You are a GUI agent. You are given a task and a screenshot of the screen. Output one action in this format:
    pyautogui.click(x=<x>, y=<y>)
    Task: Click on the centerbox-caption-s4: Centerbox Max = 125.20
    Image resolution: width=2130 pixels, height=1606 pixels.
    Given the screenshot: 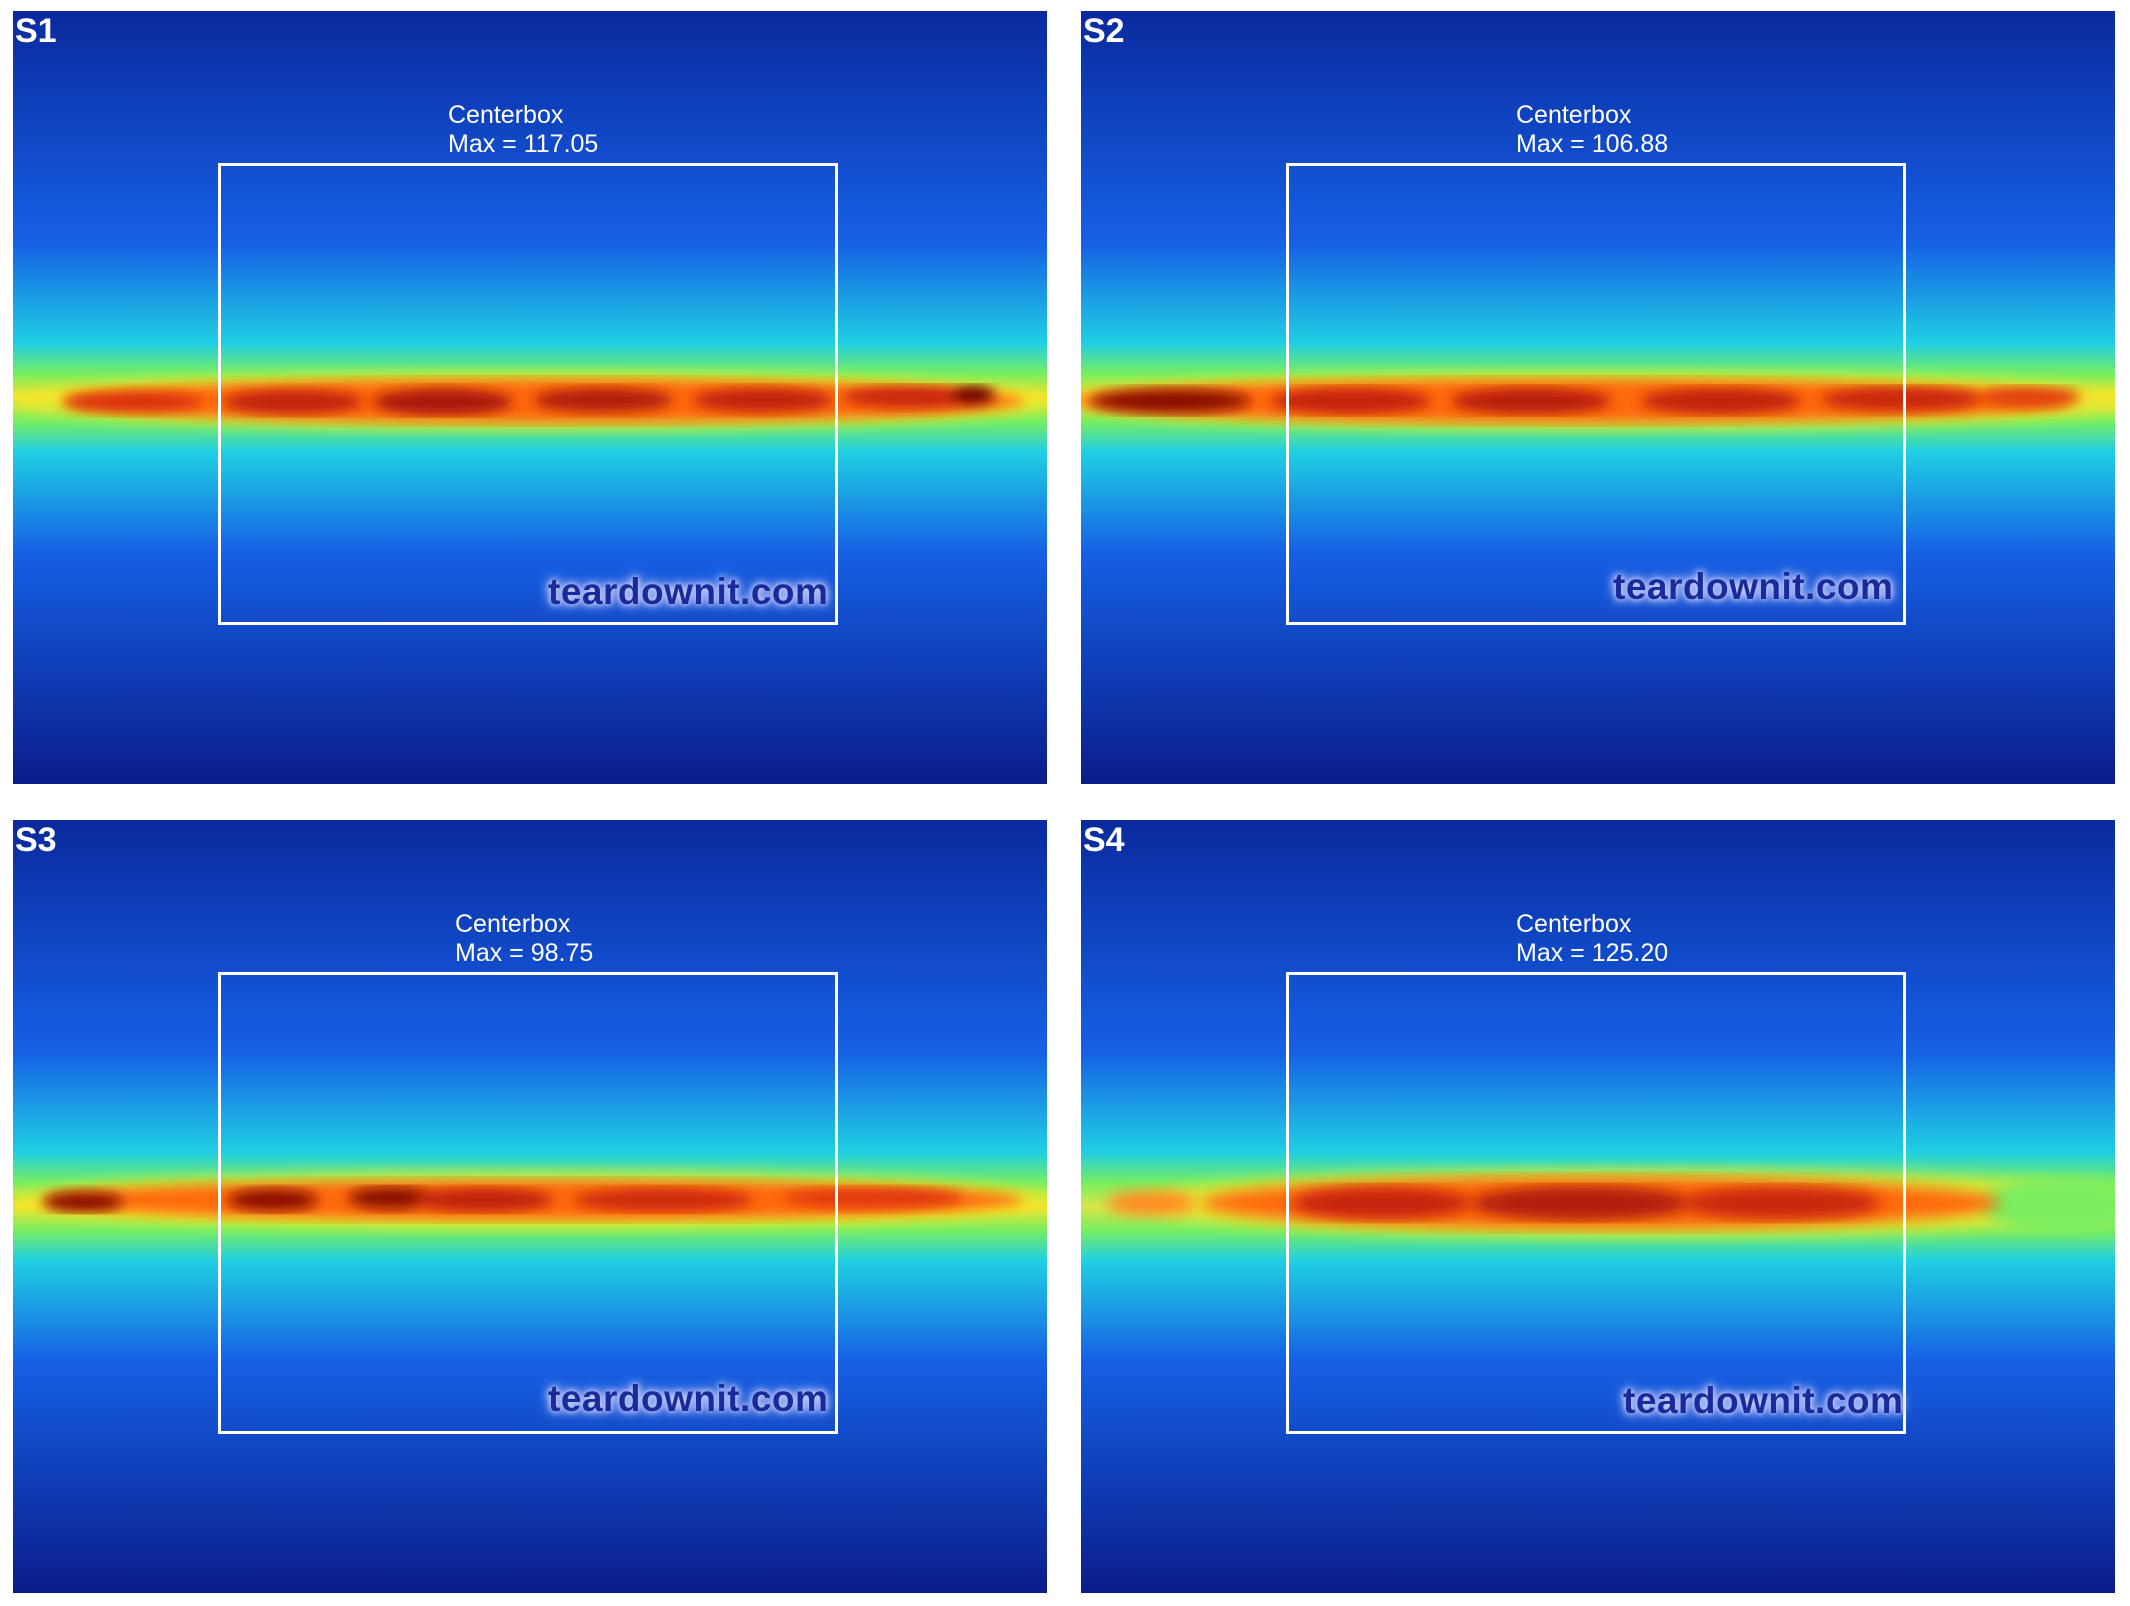 What is the action you would take?
    pyautogui.click(x=1592, y=939)
    